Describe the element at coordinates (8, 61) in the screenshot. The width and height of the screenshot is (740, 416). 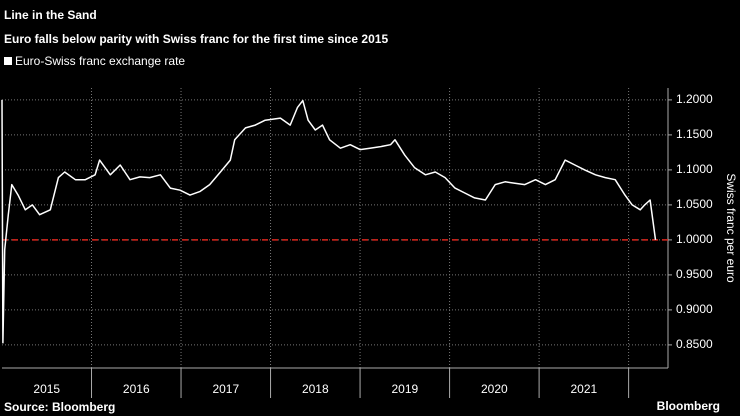
I see `legend-swatch` at that location.